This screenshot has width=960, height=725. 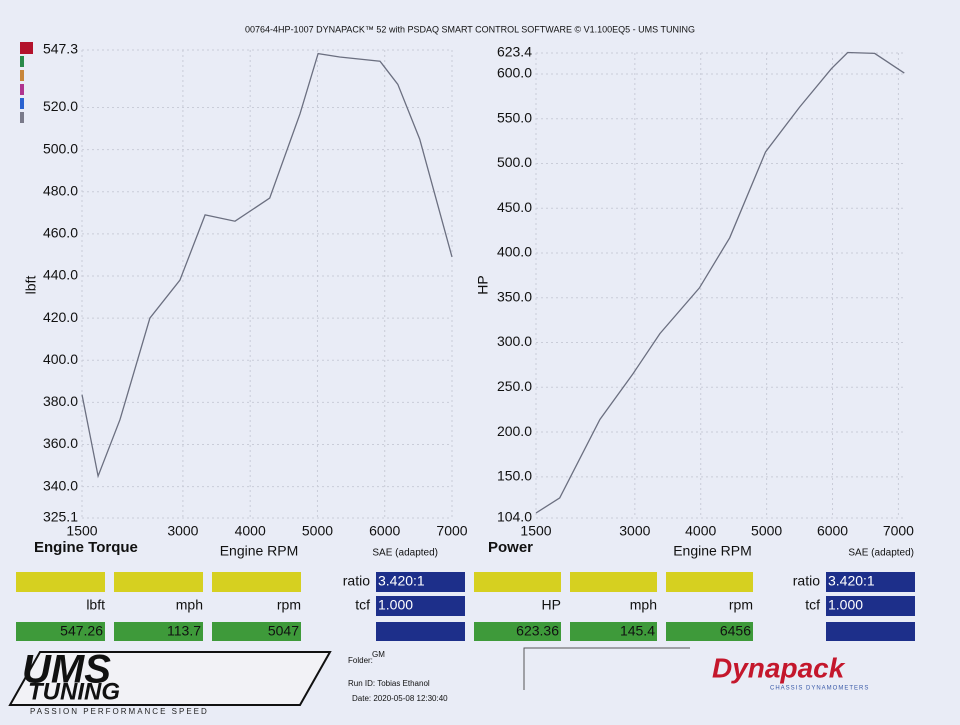 I want to click on y-tick-label: 300.0, so click(x=514, y=341).